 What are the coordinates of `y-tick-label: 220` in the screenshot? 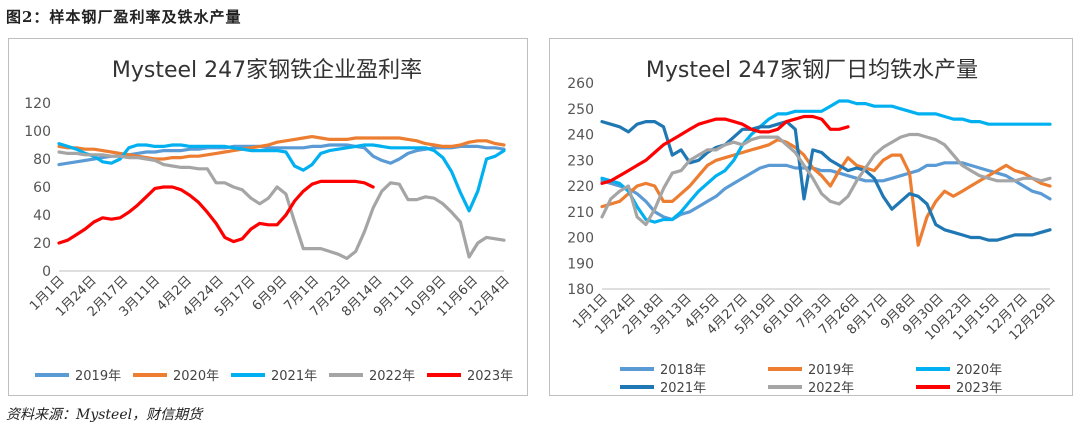 It's located at (580, 187).